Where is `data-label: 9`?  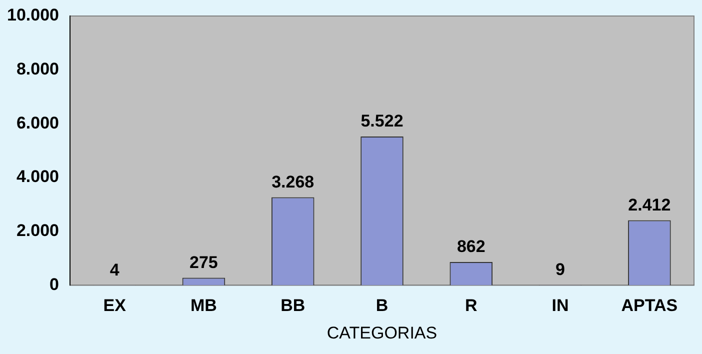 data-label: 9 is located at coordinates (561, 270).